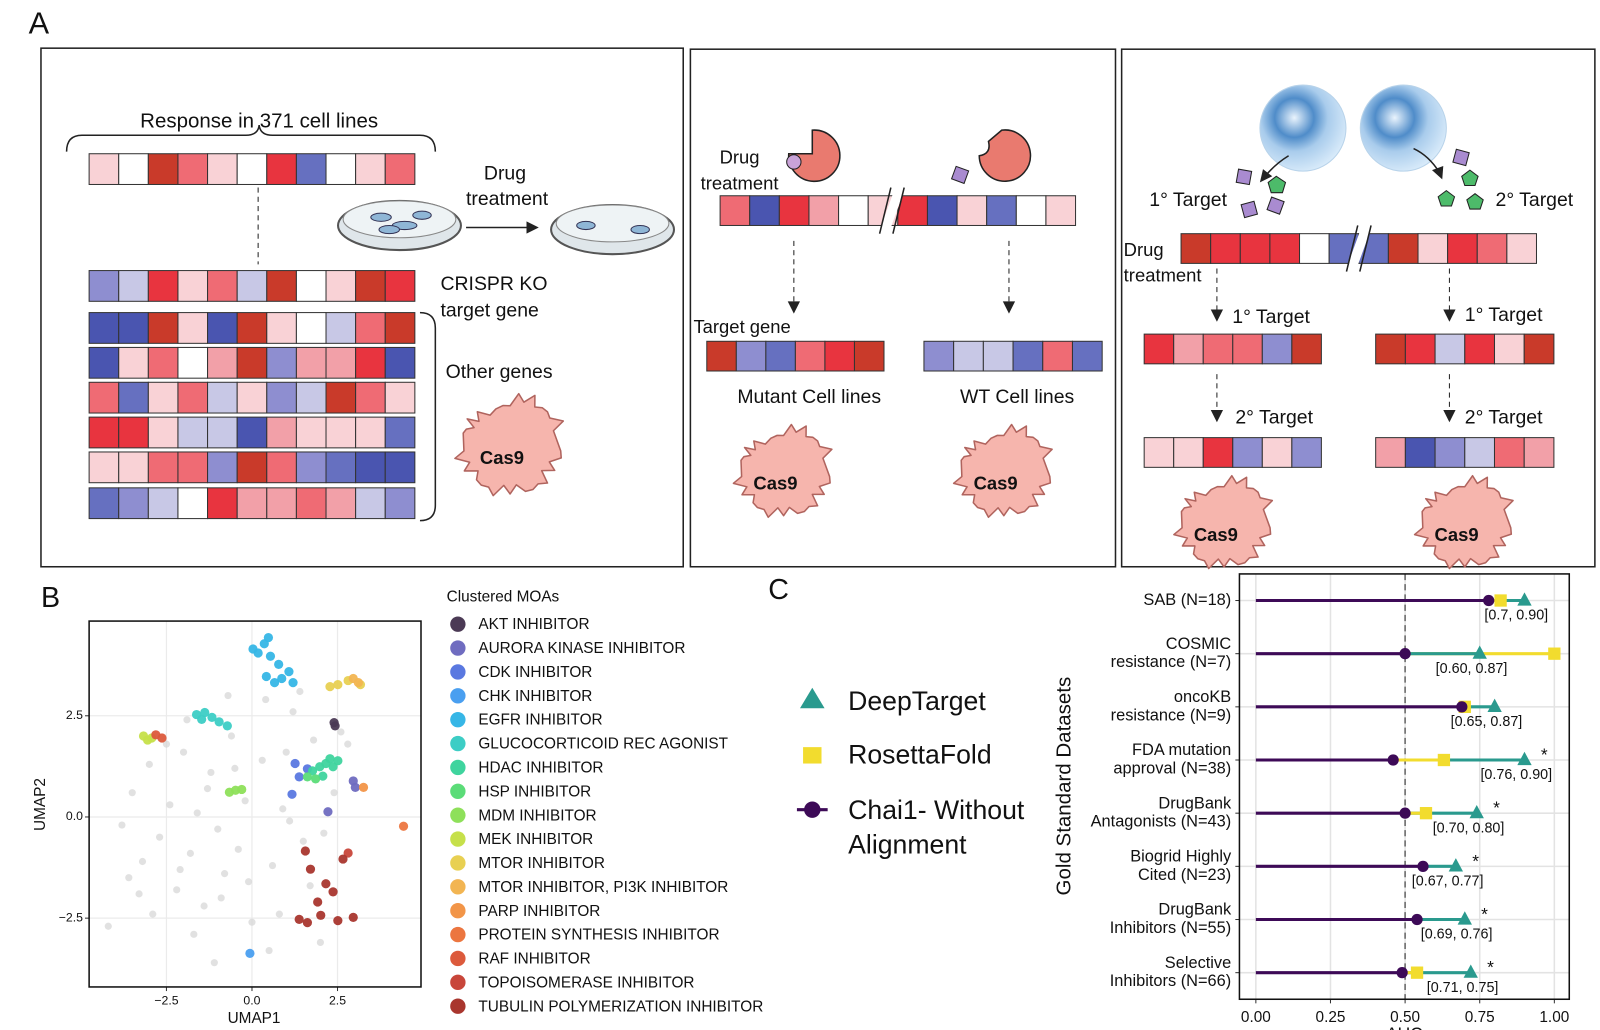  I want to click on legend-label: MEK INHIBITOR, so click(535, 839).